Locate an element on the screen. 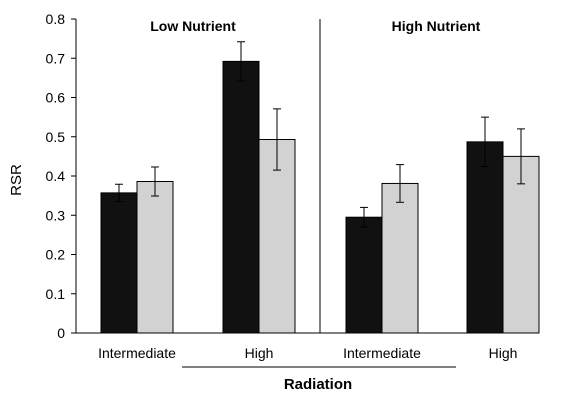 This screenshot has width=561, height=396. y-tick-label: 0.2 is located at coordinates (56, 255).